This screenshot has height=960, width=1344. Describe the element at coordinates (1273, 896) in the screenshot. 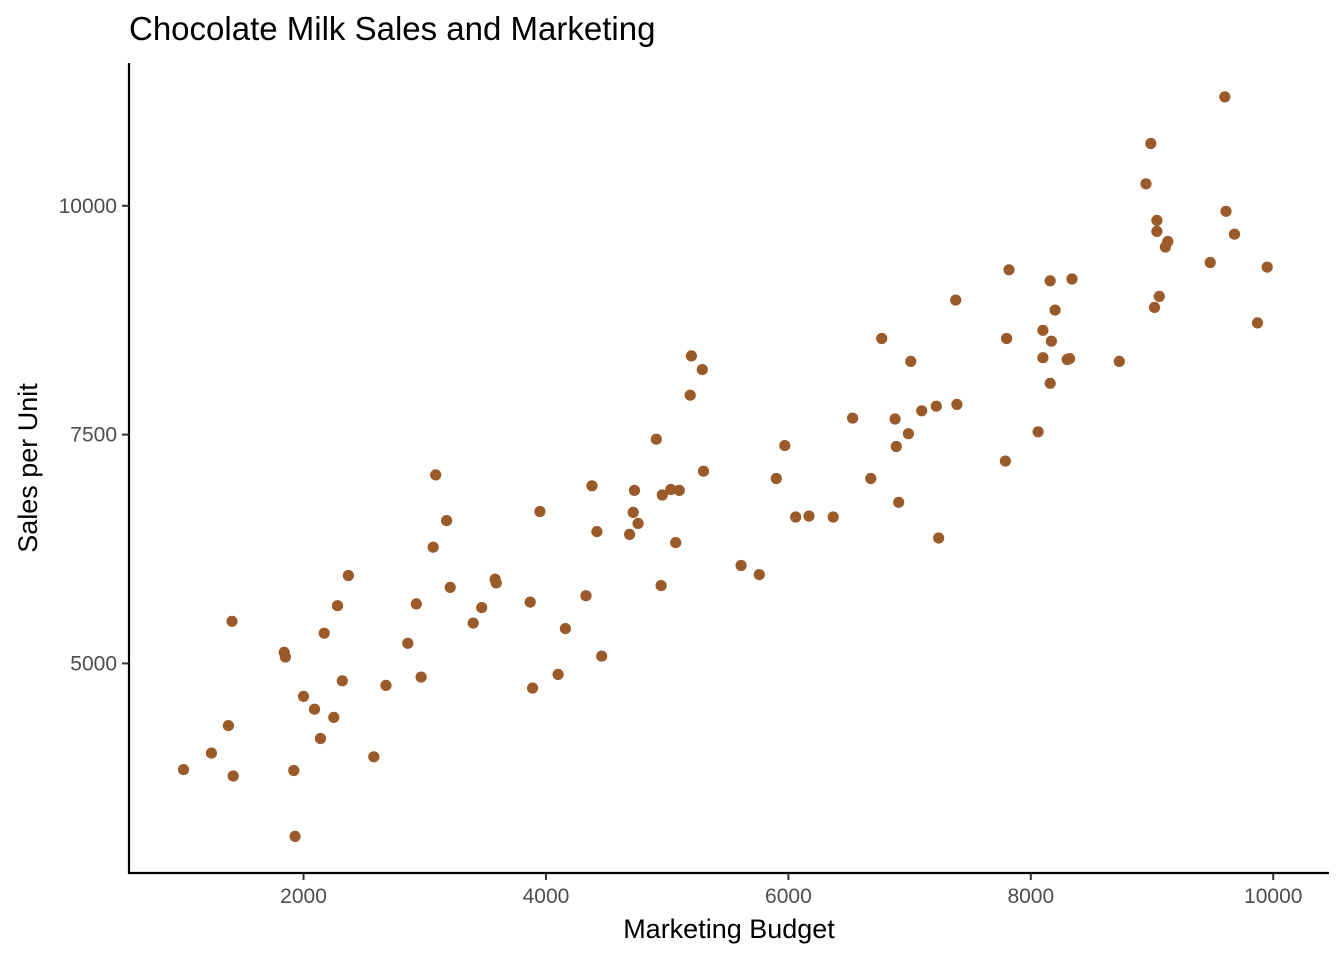

I see `x-tick-label: 10000` at that location.